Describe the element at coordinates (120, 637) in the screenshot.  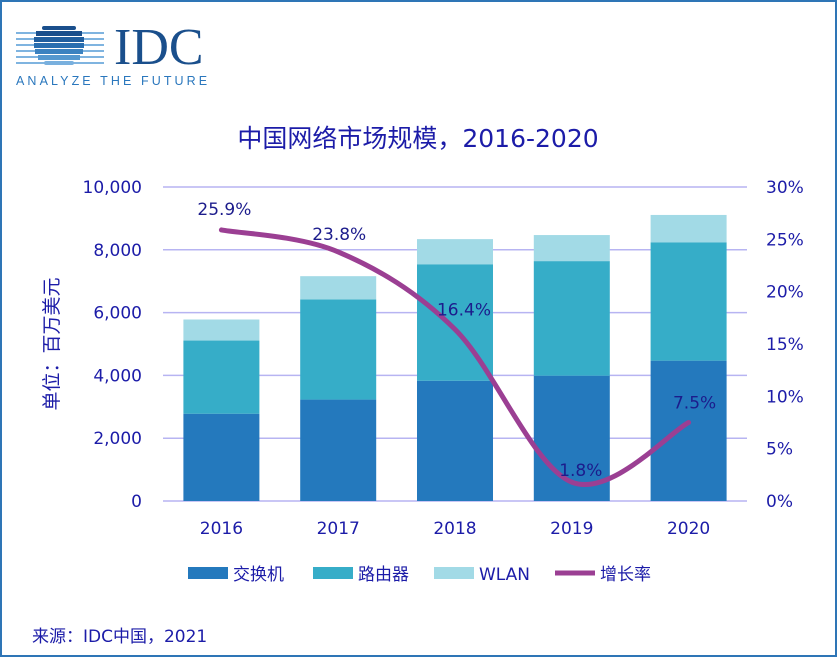
I see `source-note: 来源：IDC中国，2021` at that location.